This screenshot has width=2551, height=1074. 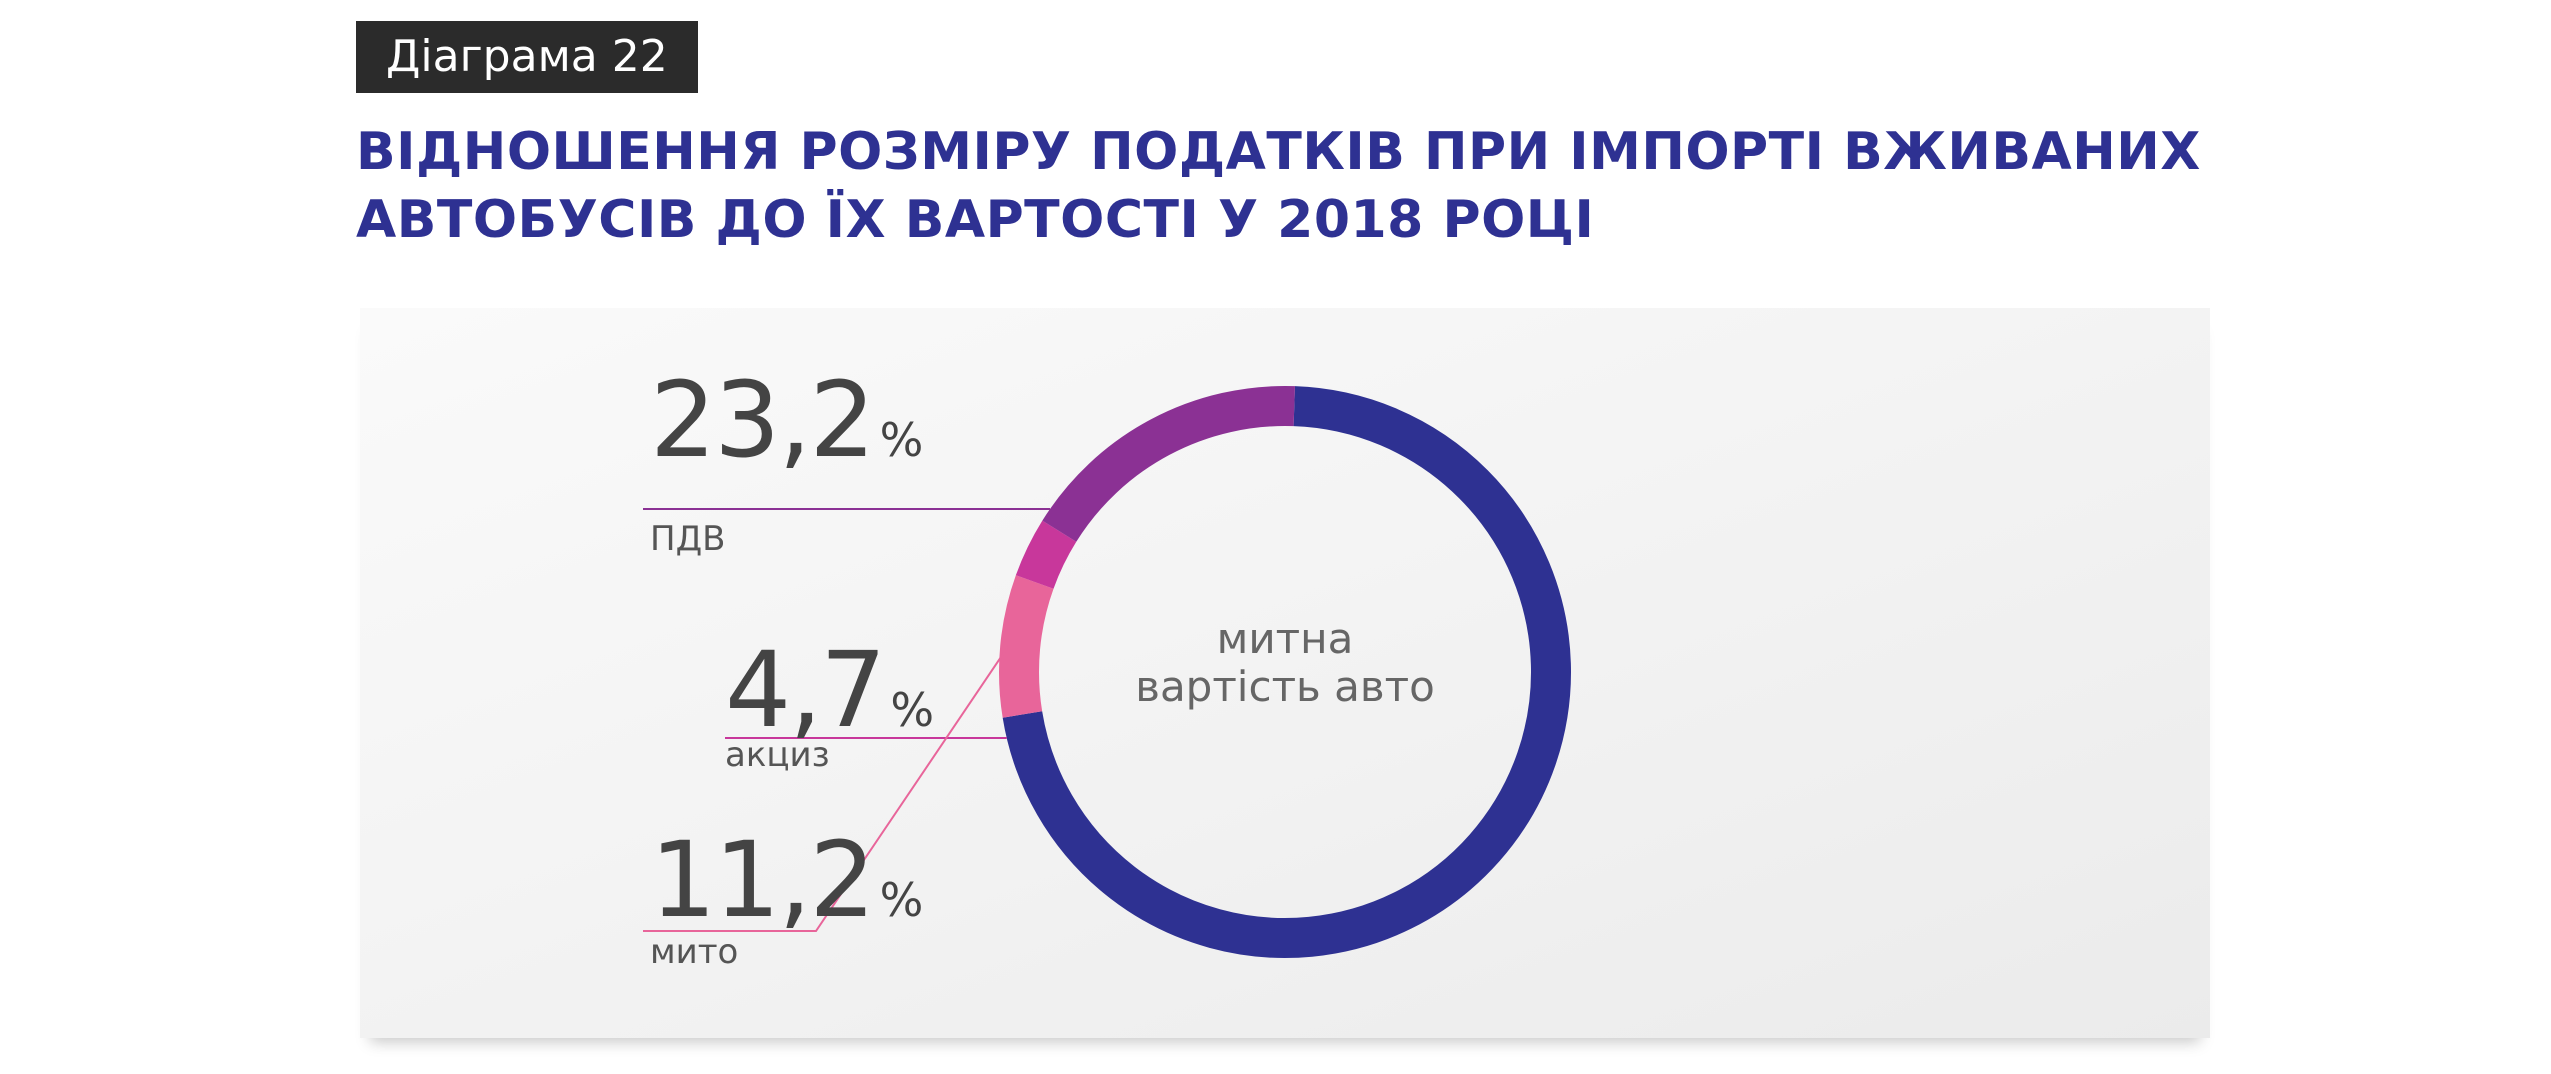 What do you see at coordinates (1285, 638) in the screenshot?
I see `center-label-line-1: митна` at bounding box center [1285, 638].